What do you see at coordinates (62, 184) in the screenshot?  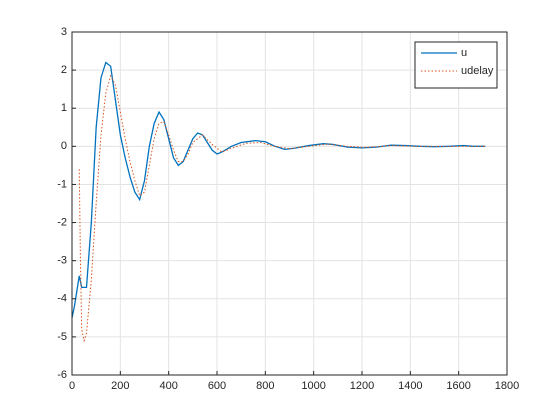 I see `y-tick-label: -1` at bounding box center [62, 184].